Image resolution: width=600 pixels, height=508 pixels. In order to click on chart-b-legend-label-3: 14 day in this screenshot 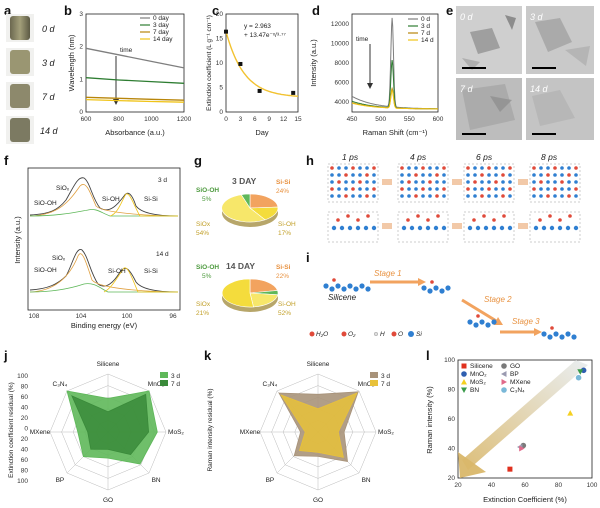, I will do `click(163, 39)`.